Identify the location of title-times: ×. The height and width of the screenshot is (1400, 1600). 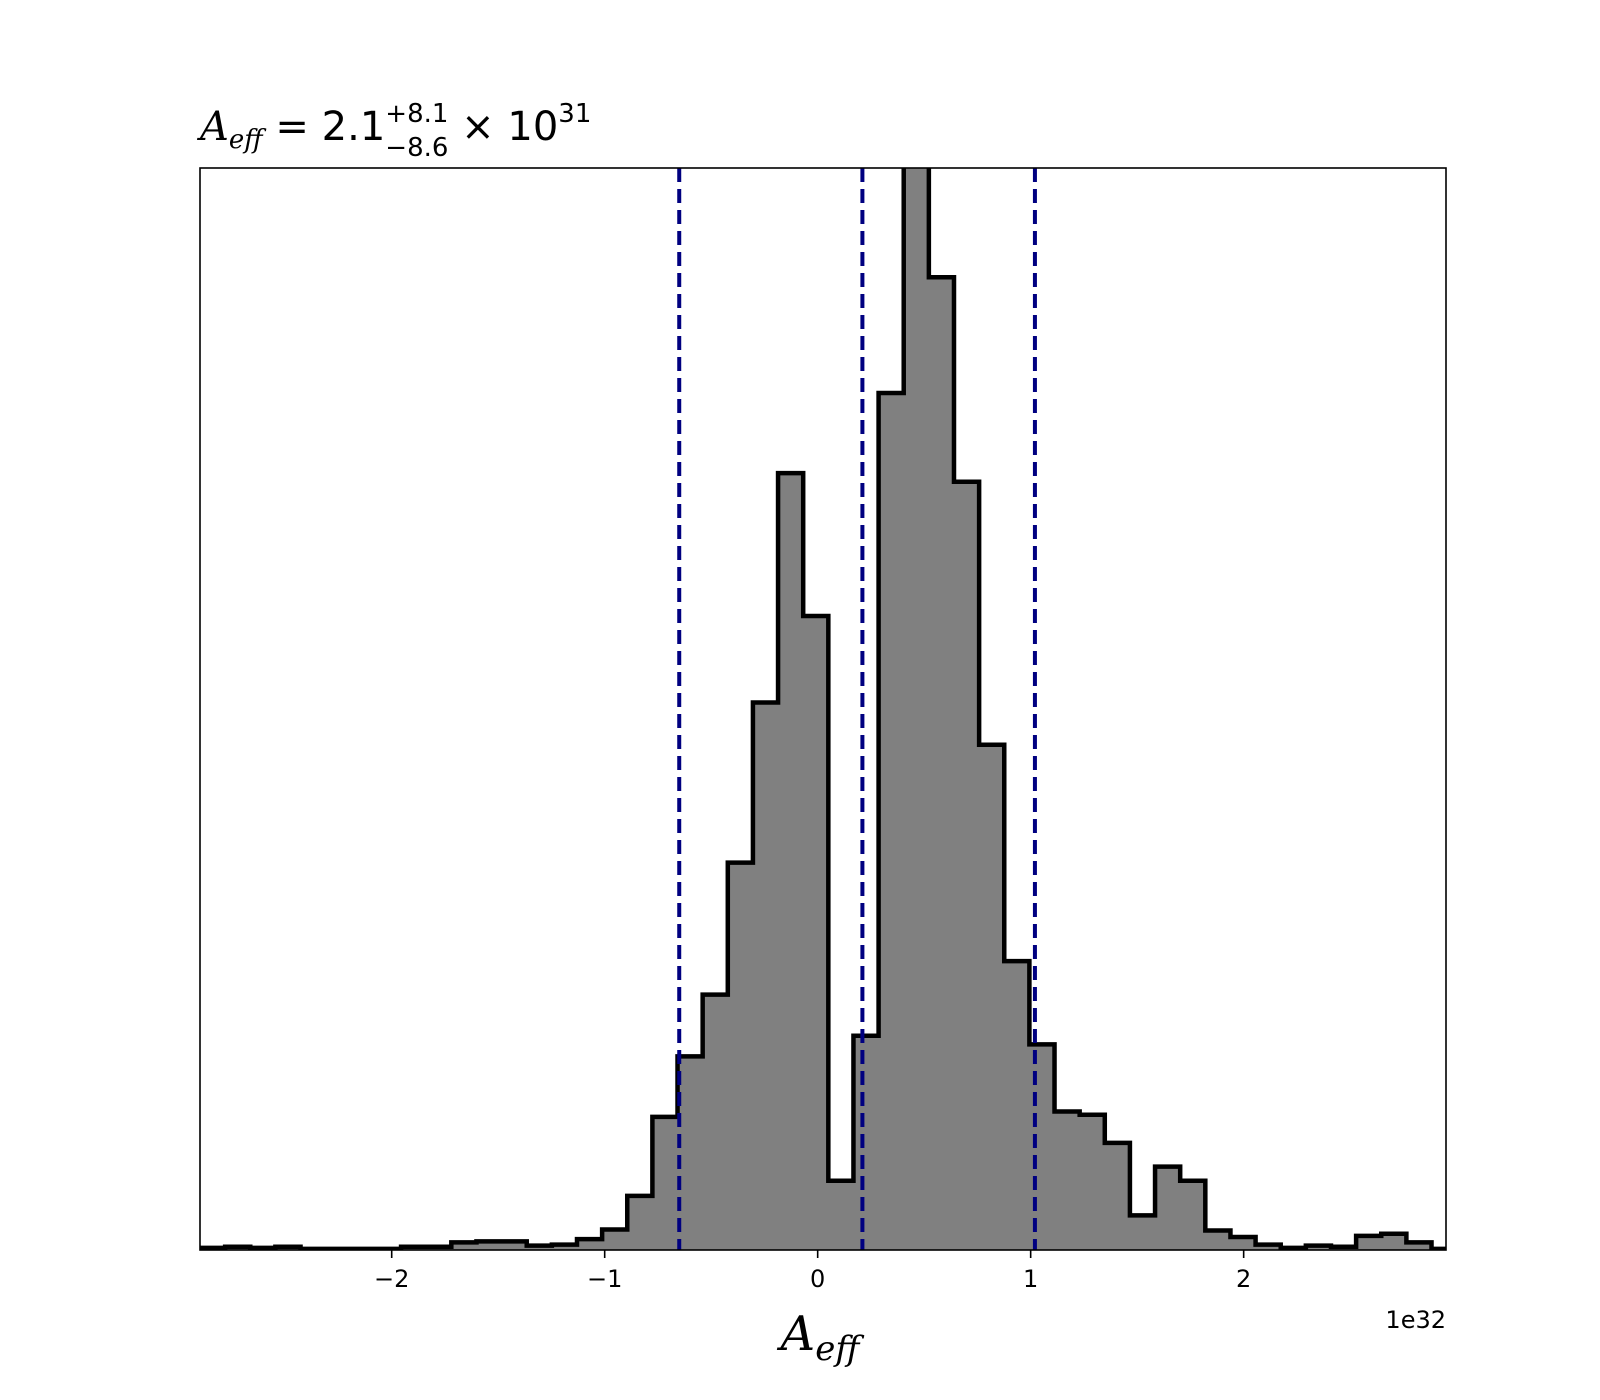
(477, 127).